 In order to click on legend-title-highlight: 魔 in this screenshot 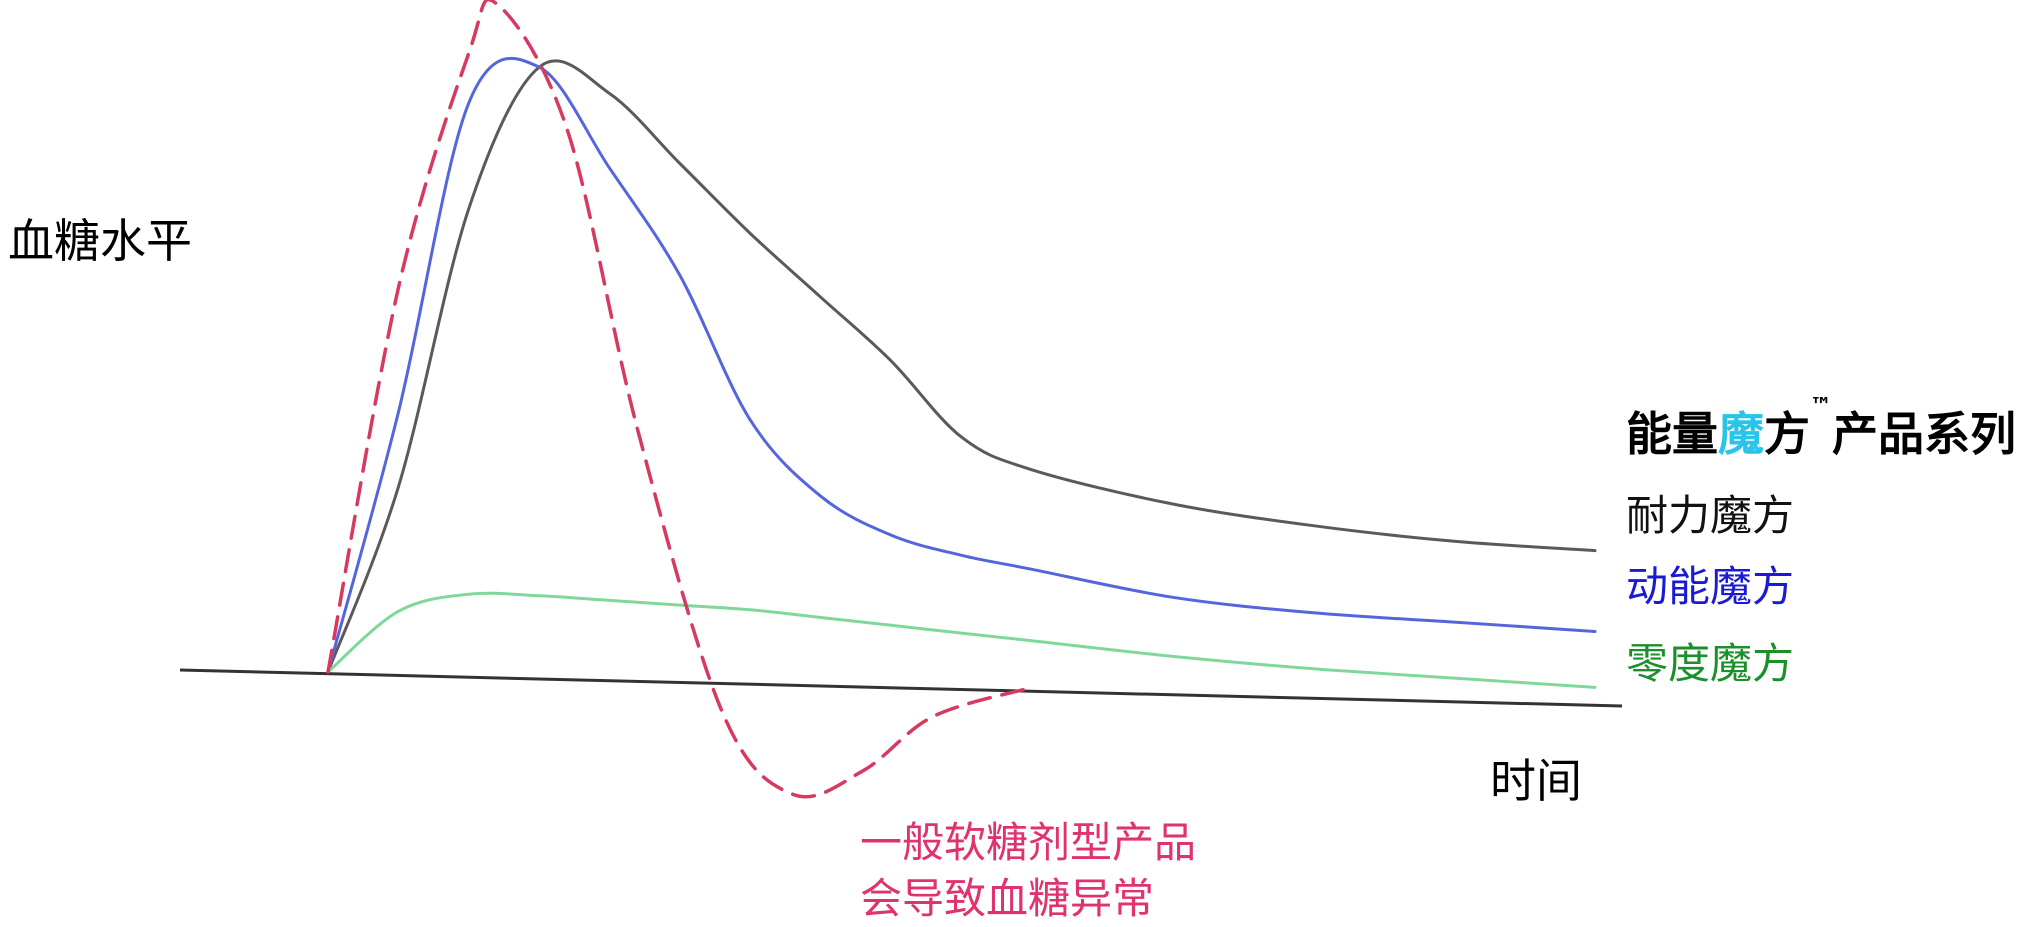, I will do `click(1741, 434)`.